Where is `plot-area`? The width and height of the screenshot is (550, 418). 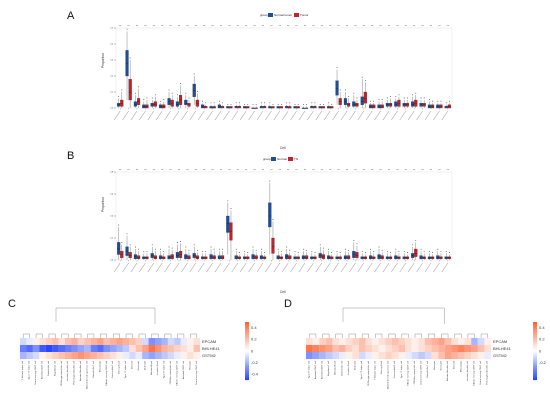 plot-area is located at coordinates (284, 68).